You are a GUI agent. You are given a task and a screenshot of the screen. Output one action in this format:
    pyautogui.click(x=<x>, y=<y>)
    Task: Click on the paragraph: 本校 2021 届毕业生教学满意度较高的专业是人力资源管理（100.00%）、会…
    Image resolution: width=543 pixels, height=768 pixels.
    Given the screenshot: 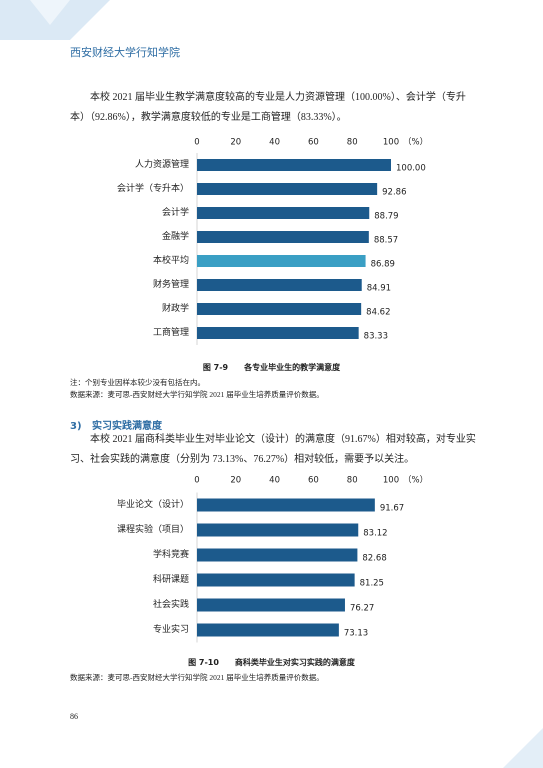 What is the action you would take?
    pyautogui.click(x=268, y=107)
    